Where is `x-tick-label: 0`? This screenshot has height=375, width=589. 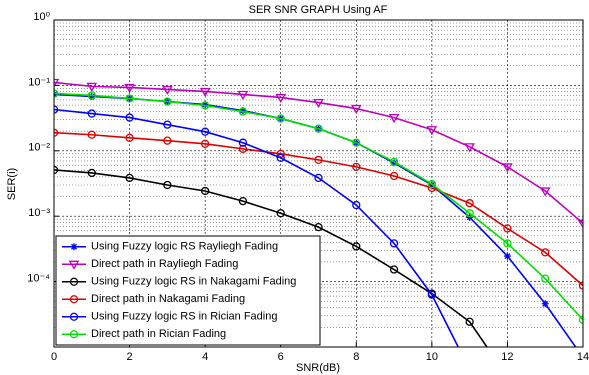
x-tick-label: 0 is located at coordinates (54, 357).